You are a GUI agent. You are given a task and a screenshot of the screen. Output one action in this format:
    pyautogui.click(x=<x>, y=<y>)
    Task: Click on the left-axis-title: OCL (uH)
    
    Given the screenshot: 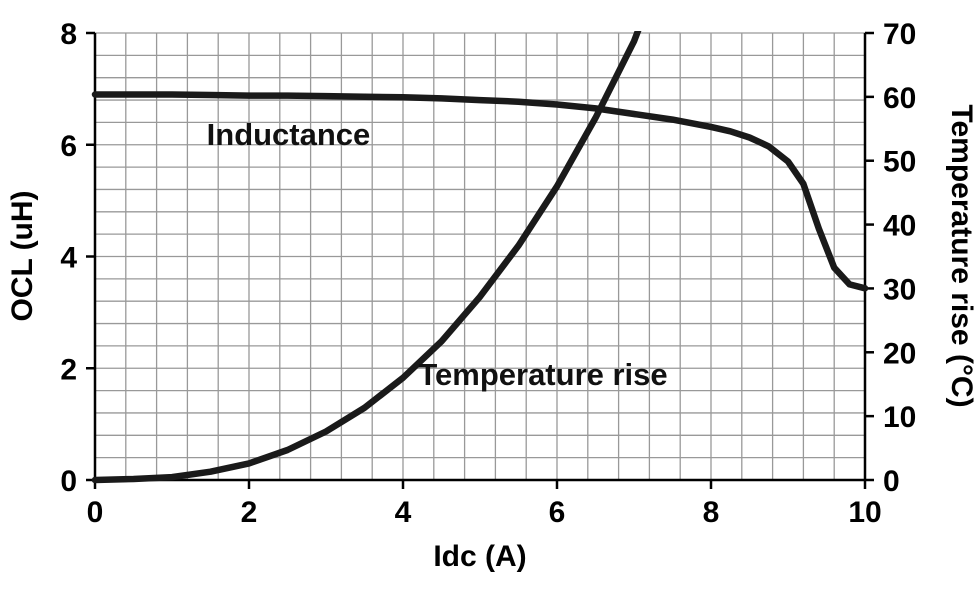 What is the action you would take?
    pyautogui.click(x=22, y=255)
    